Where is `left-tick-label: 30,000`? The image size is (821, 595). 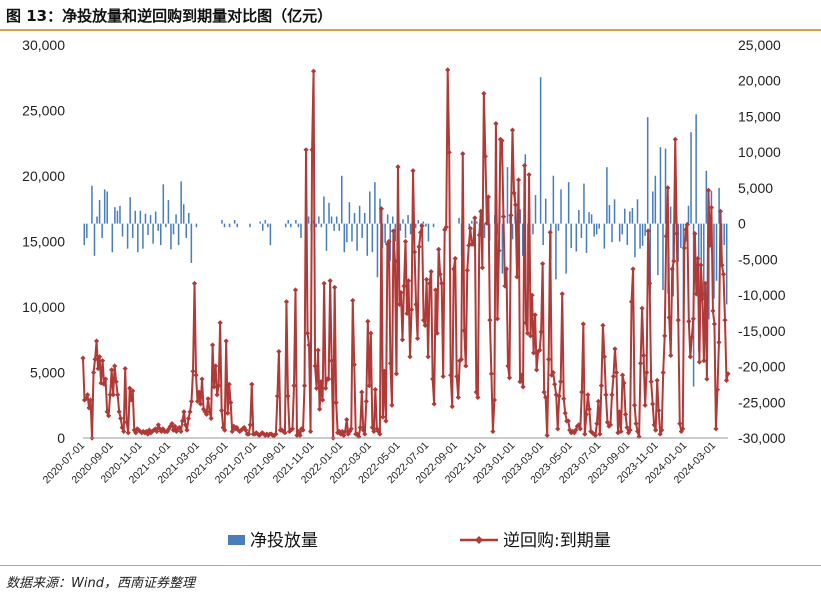
left-tick-label: 30,000 is located at coordinates (43, 45).